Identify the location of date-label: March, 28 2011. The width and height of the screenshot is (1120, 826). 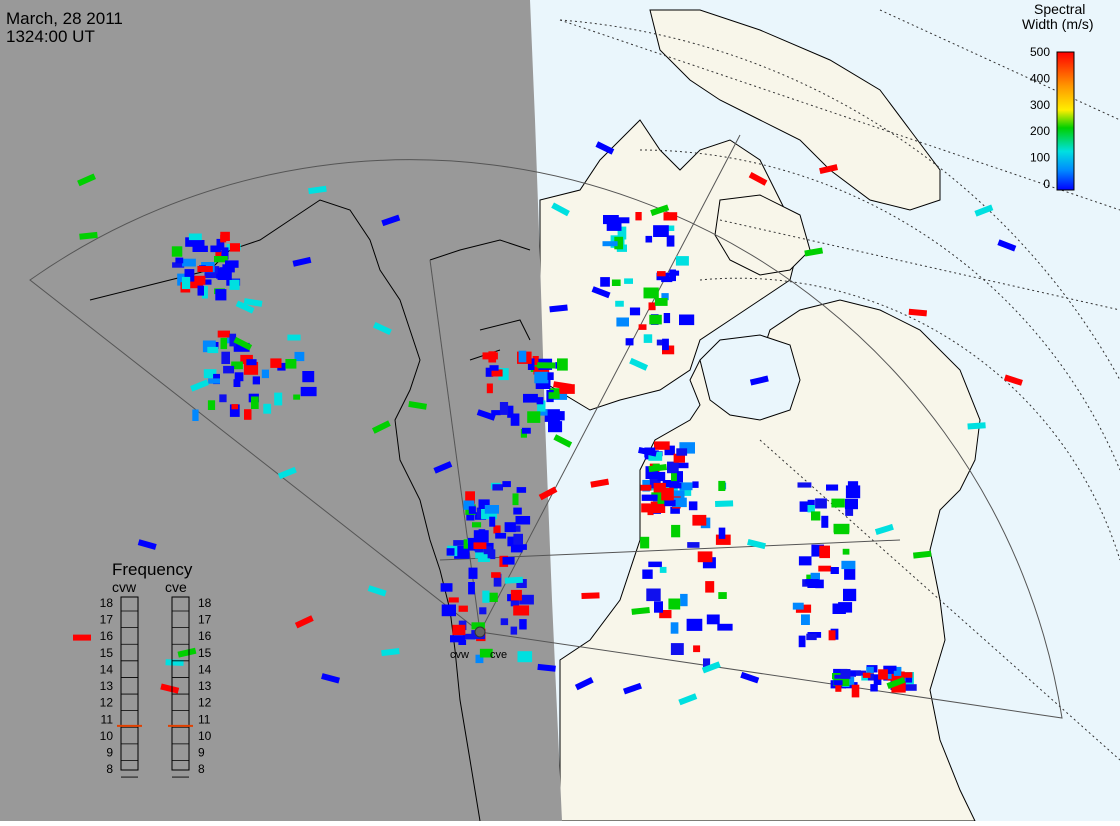
(64, 18).